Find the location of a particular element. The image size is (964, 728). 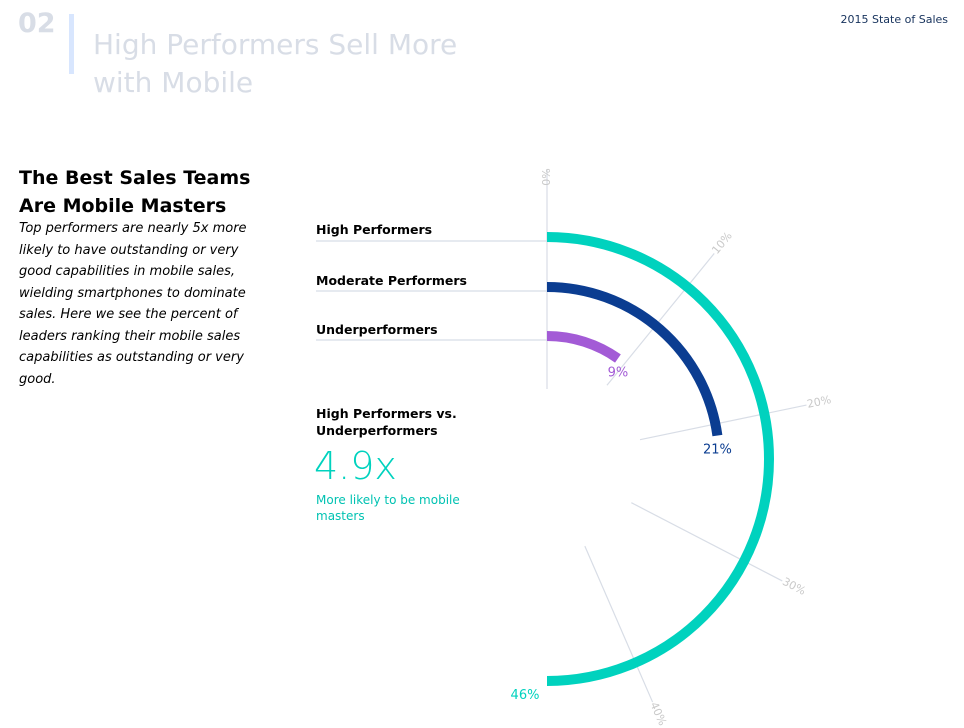

tick-label: 10% is located at coordinates (722, 242).